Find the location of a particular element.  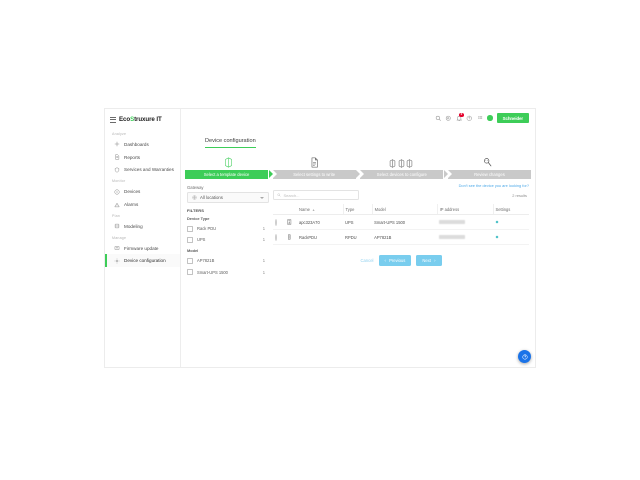

gateway-select: All locations is located at coordinates (228, 197).